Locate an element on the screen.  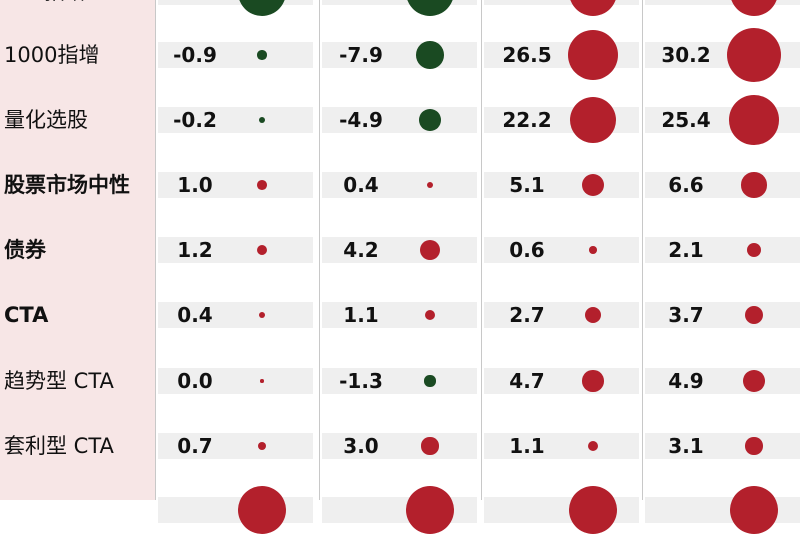
data-value: 5.1 is located at coordinates (527, 185).